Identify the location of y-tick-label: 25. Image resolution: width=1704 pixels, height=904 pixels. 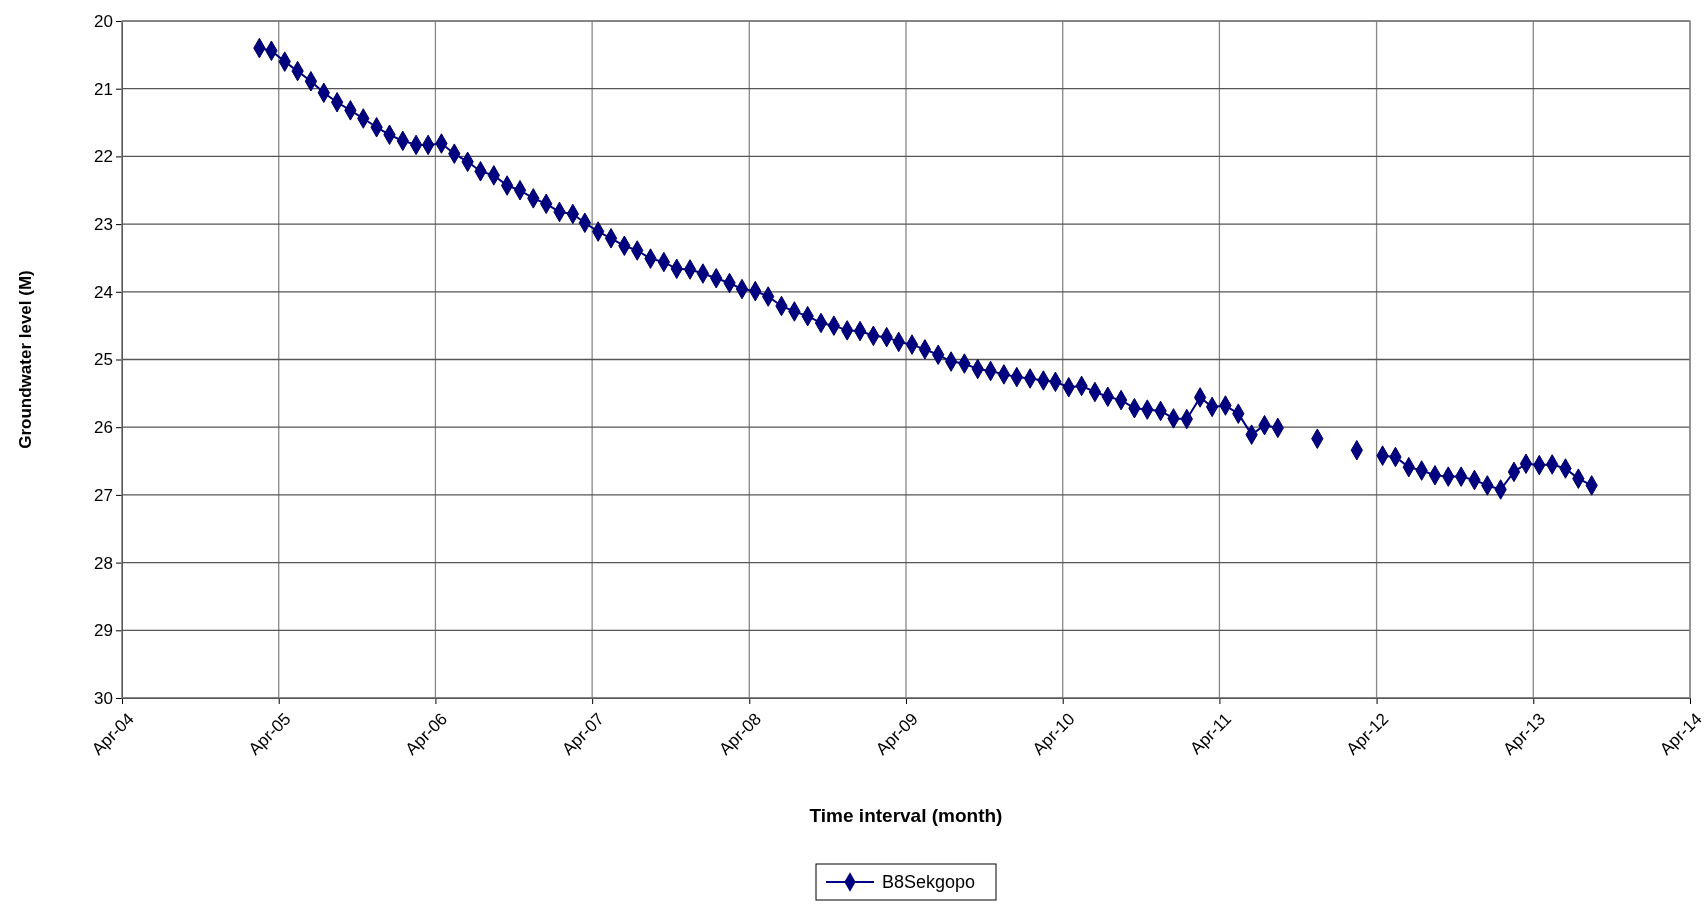
(103, 360).